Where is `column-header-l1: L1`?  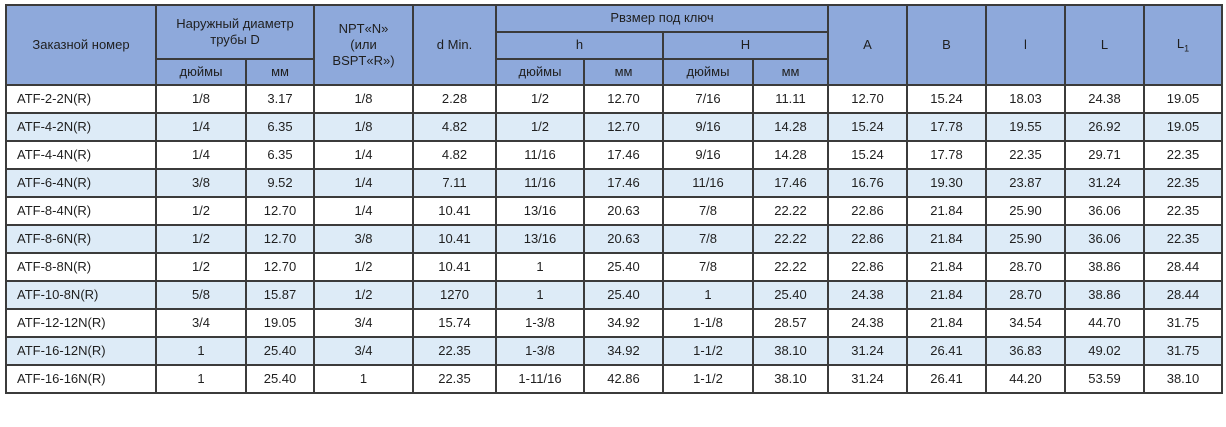
column-header-l1: L1 is located at coordinates (1183, 45).